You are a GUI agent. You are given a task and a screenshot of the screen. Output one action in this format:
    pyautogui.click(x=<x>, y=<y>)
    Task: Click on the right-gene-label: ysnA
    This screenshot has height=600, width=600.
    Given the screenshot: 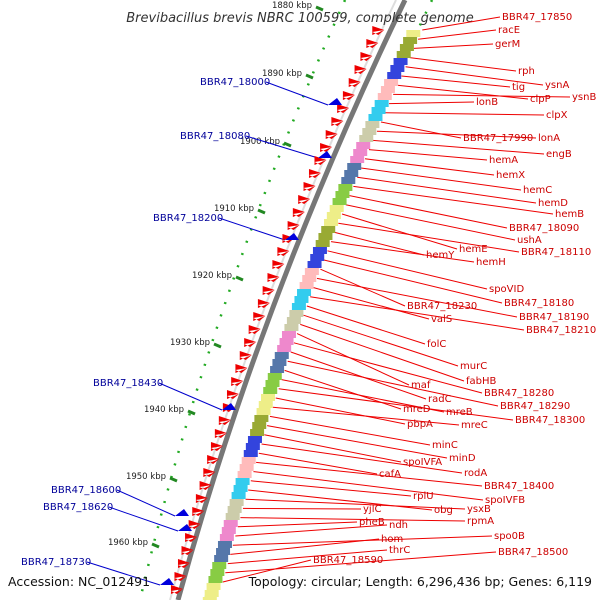 What is the action you would take?
    pyautogui.click(x=557, y=85)
    